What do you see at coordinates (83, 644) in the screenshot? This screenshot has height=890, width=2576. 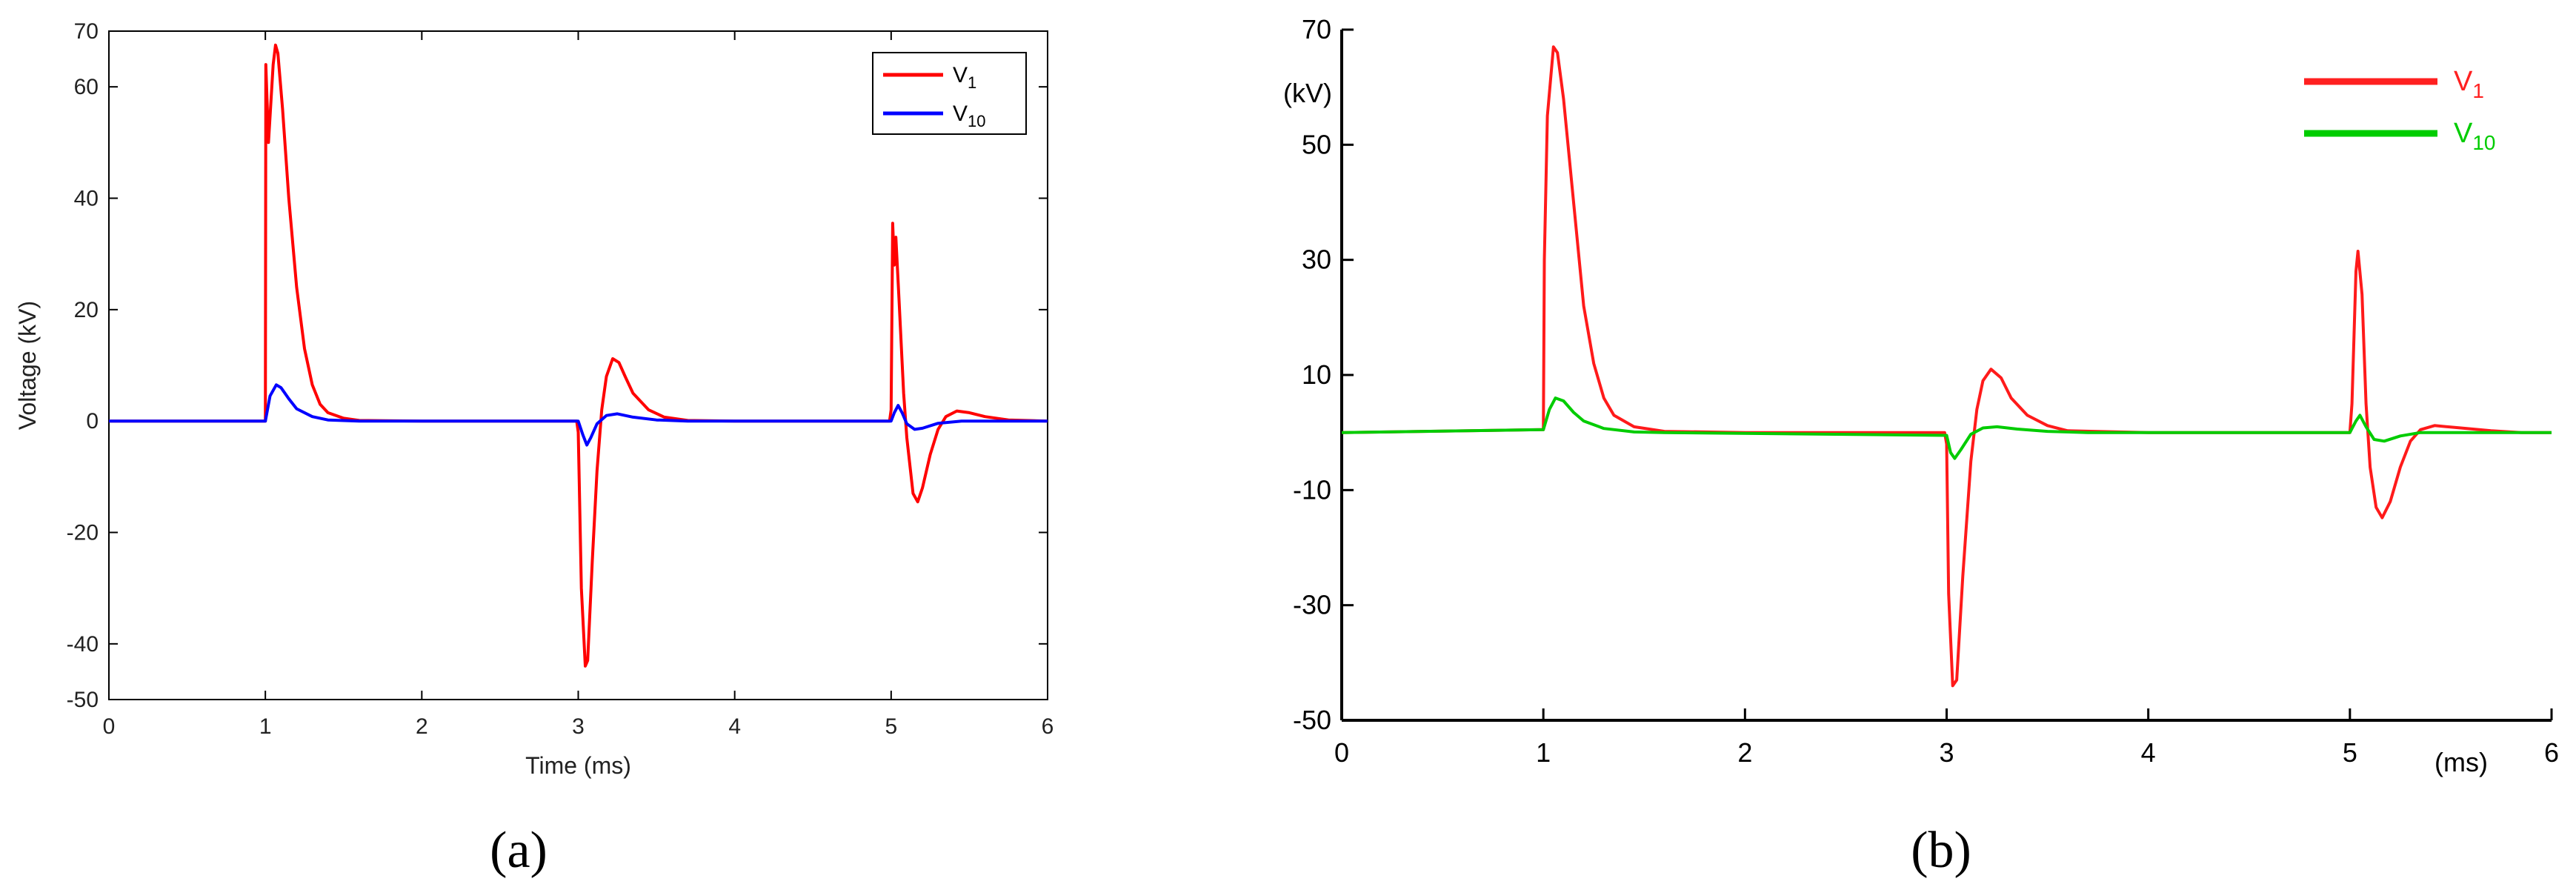 I see `y-tick-label: -40` at bounding box center [83, 644].